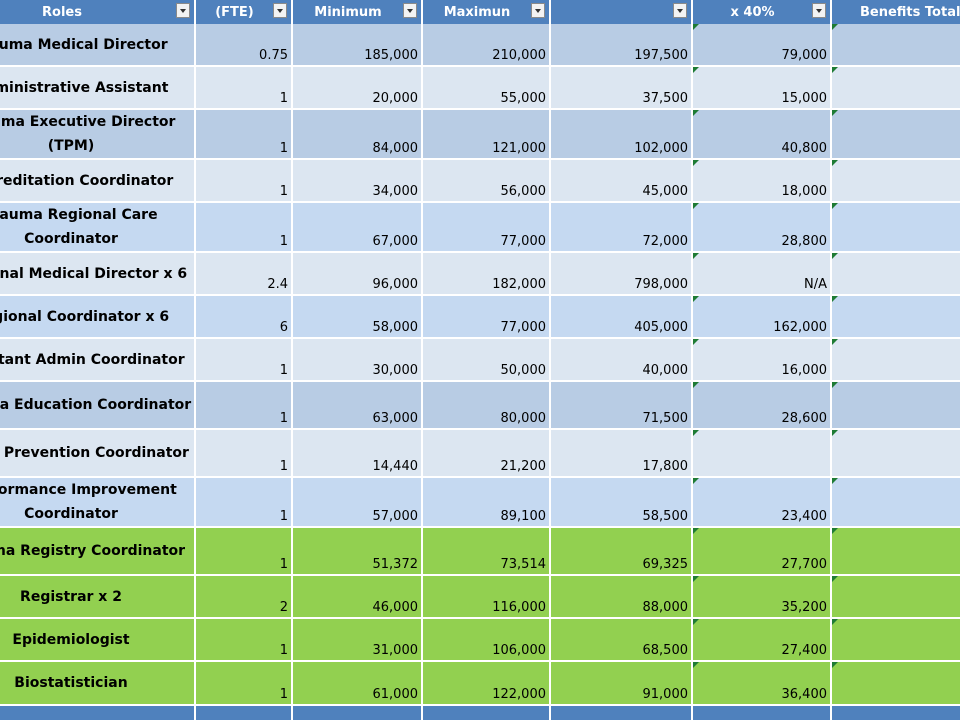 Image resolution: width=960 pixels, height=720 pixels. What do you see at coordinates (895, 360) in the screenshot?
I see `benefits-total-cell: 56` at bounding box center [895, 360].